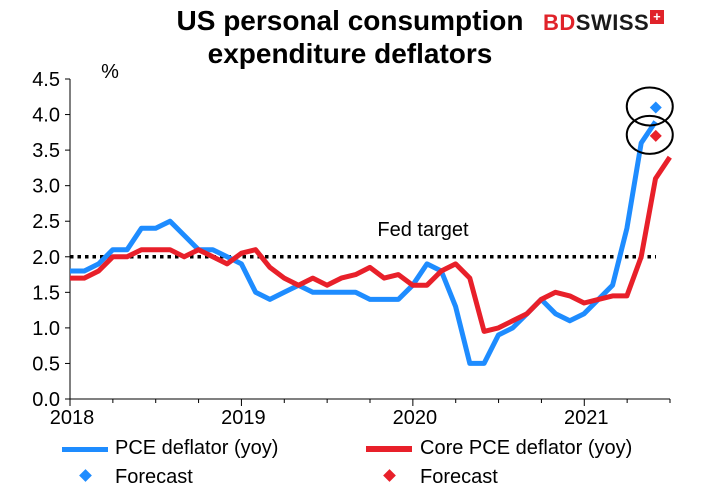  I want to click on legend-item-core: Core PCE deflator (yoy), so click(526, 448).